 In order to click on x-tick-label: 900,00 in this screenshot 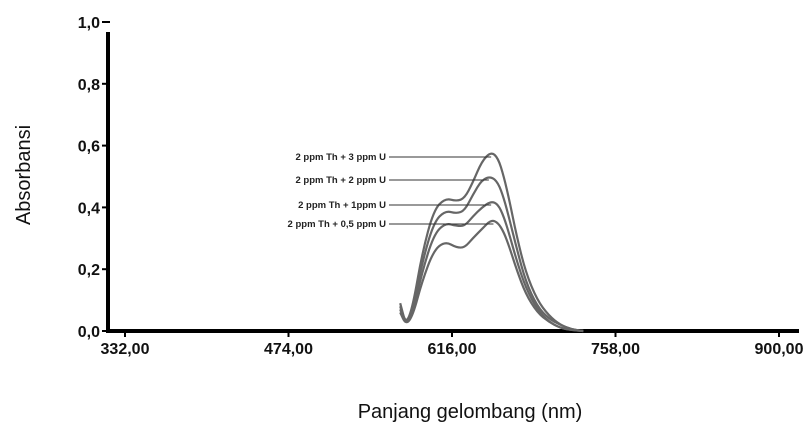, I will do `click(779, 349)`.